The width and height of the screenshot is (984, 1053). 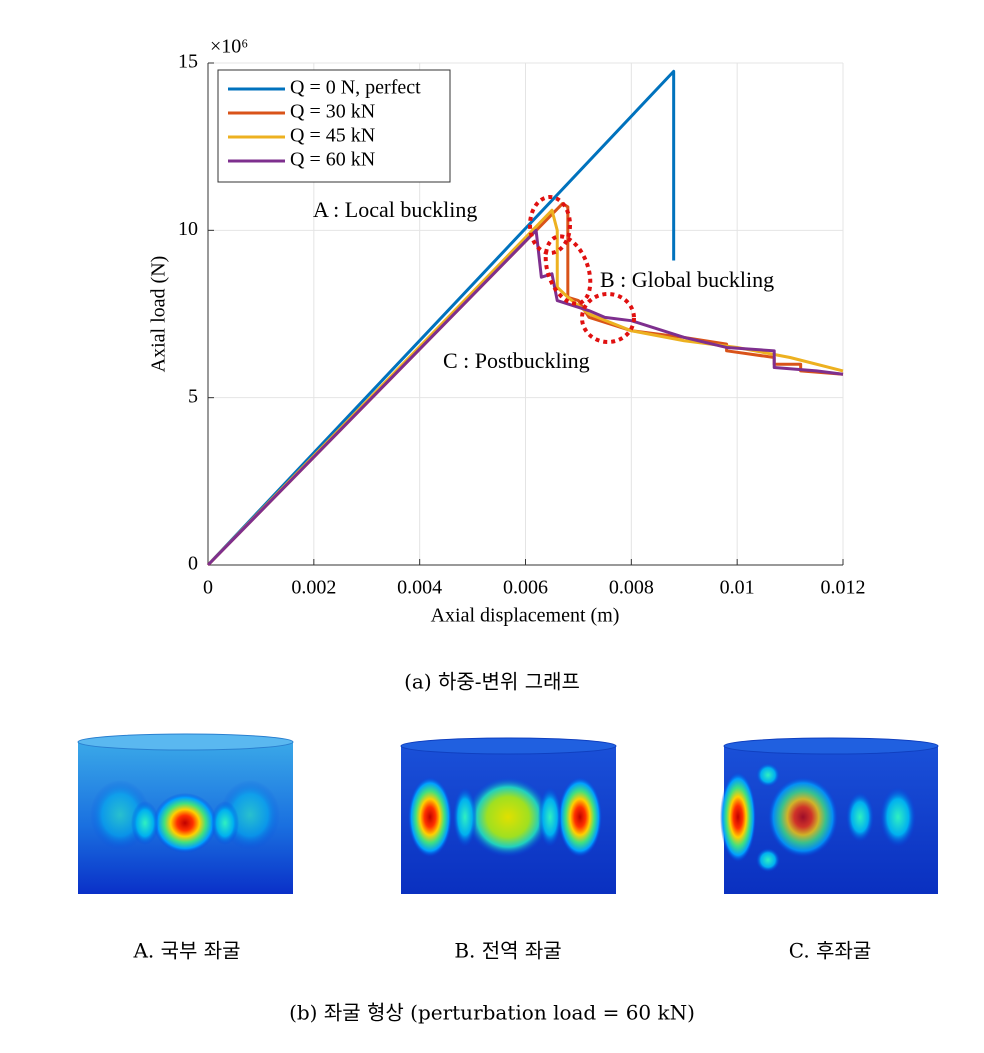 What do you see at coordinates (525, 616) in the screenshot?
I see `x-axis-label: Axial displacement (m)` at bounding box center [525, 616].